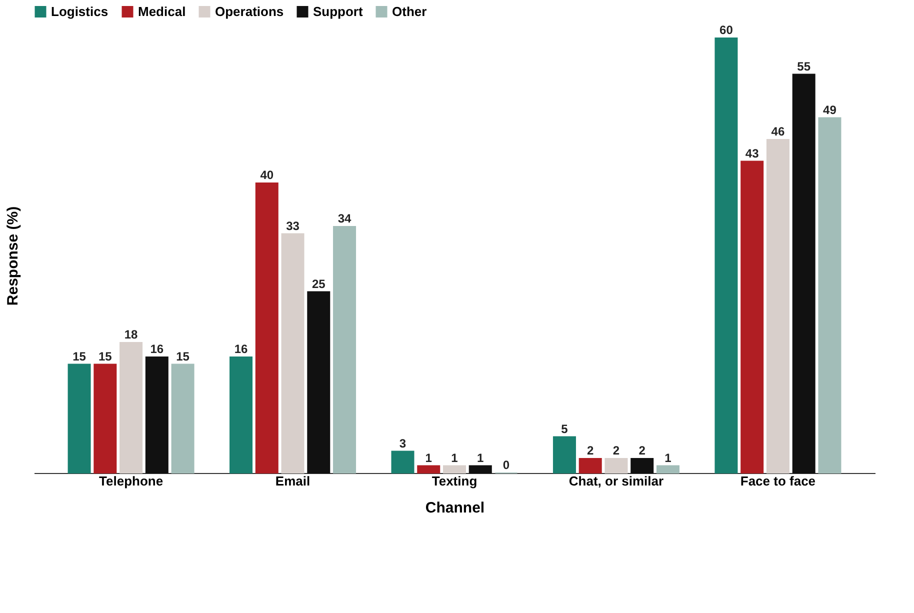 Image resolution: width=914 pixels, height=613 pixels. Describe the element at coordinates (249, 11) in the screenshot. I see `legend-label: Operations` at that location.